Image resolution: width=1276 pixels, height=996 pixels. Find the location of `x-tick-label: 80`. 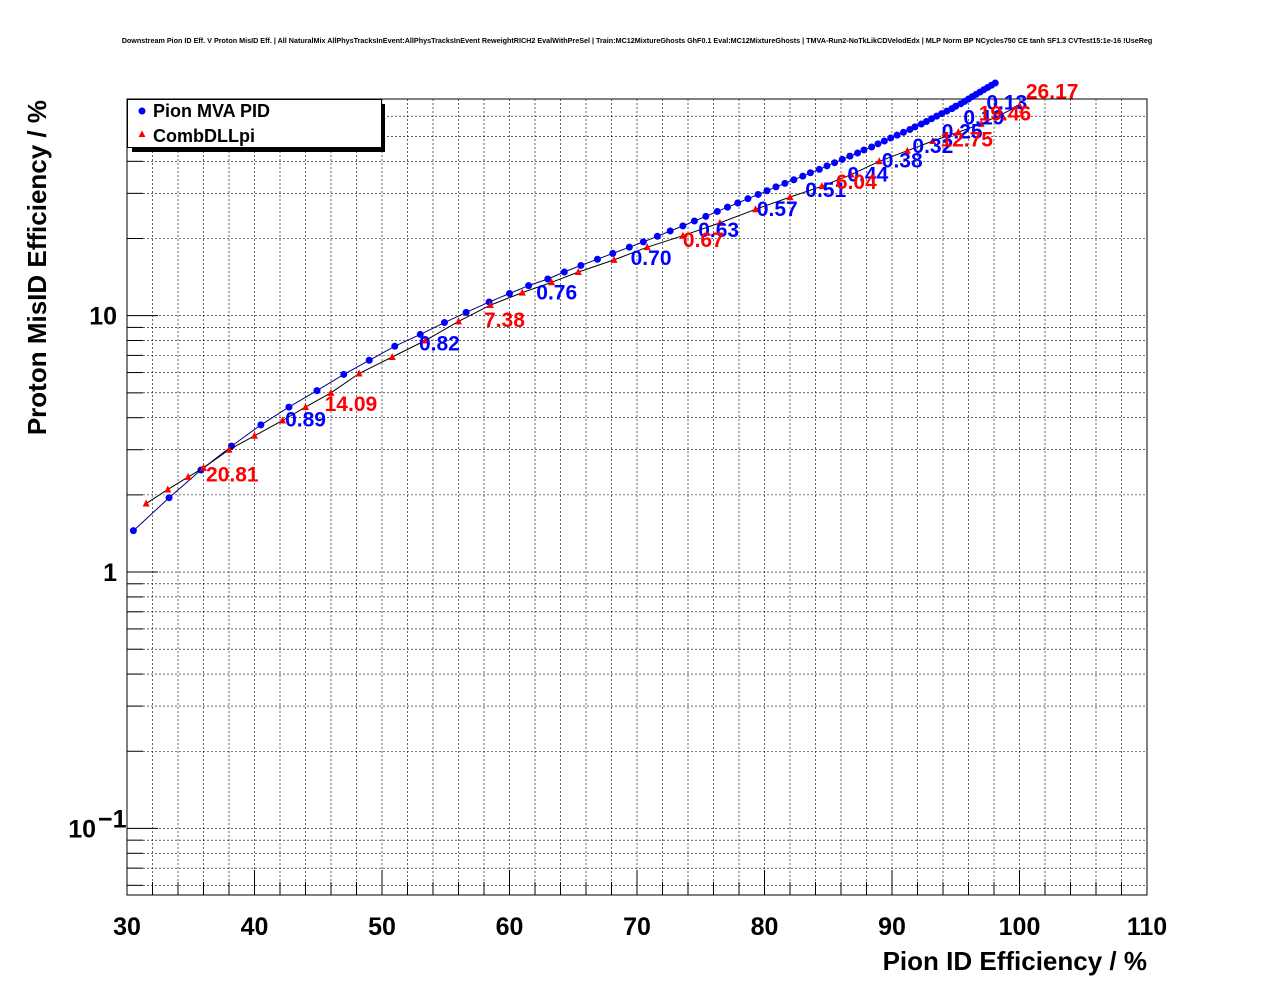

x-tick-label: 80 is located at coordinates (765, 927).